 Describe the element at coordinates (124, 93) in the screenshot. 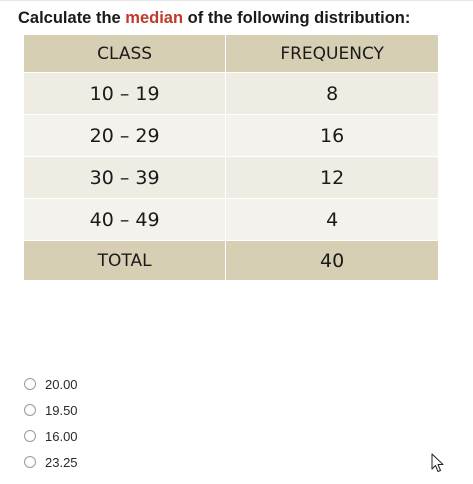

I see `class-cell: 10 – 19` at that location.